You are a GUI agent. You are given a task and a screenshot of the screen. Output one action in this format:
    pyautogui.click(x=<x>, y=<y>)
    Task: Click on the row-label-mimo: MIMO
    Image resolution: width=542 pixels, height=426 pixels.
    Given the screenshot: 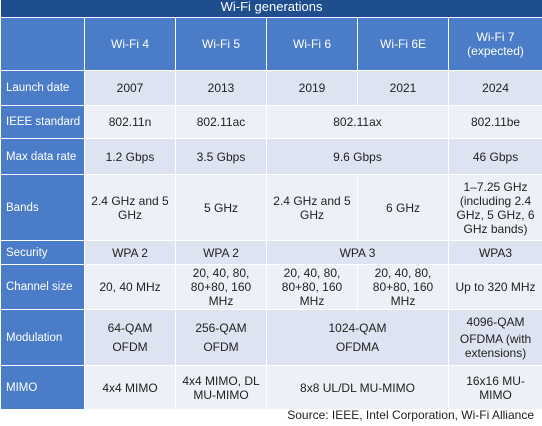 What is the action you would take?
    pyautogui.click(x=42, y=387)
    